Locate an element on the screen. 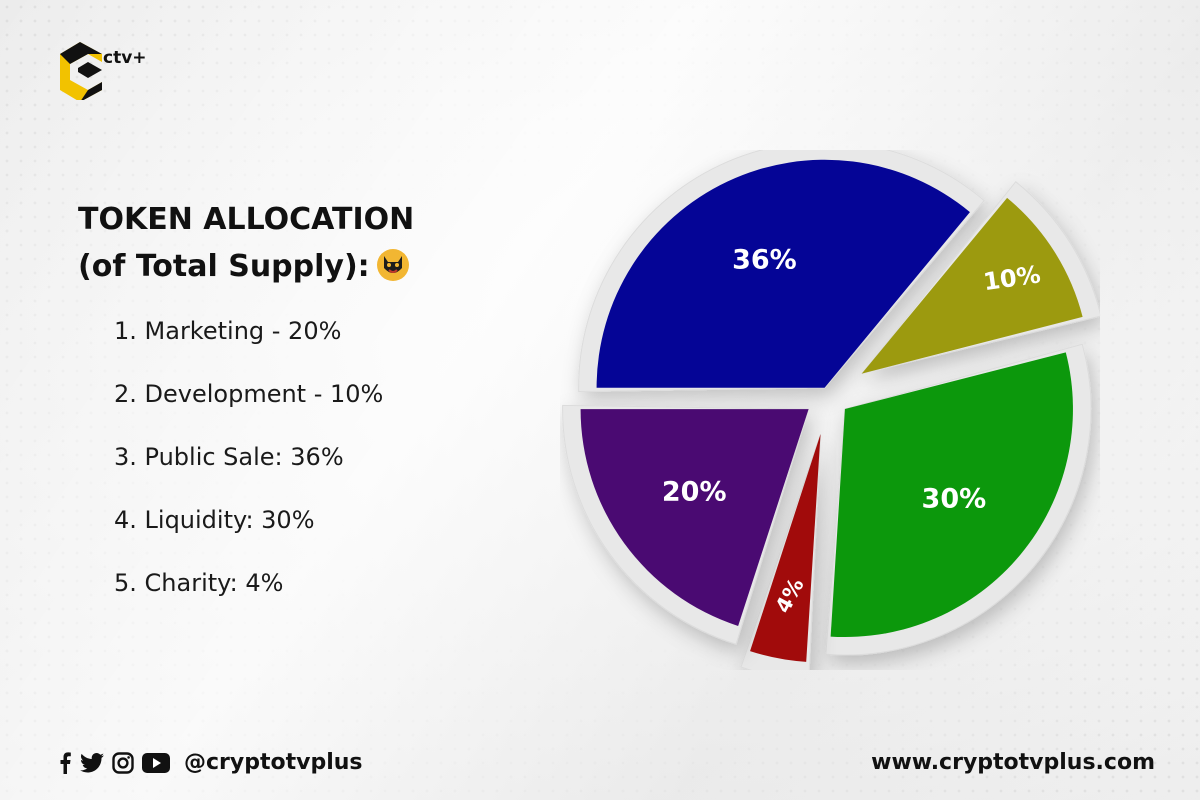  list-item: 1. Marketing - 20% is located at coordinates (228, 331).